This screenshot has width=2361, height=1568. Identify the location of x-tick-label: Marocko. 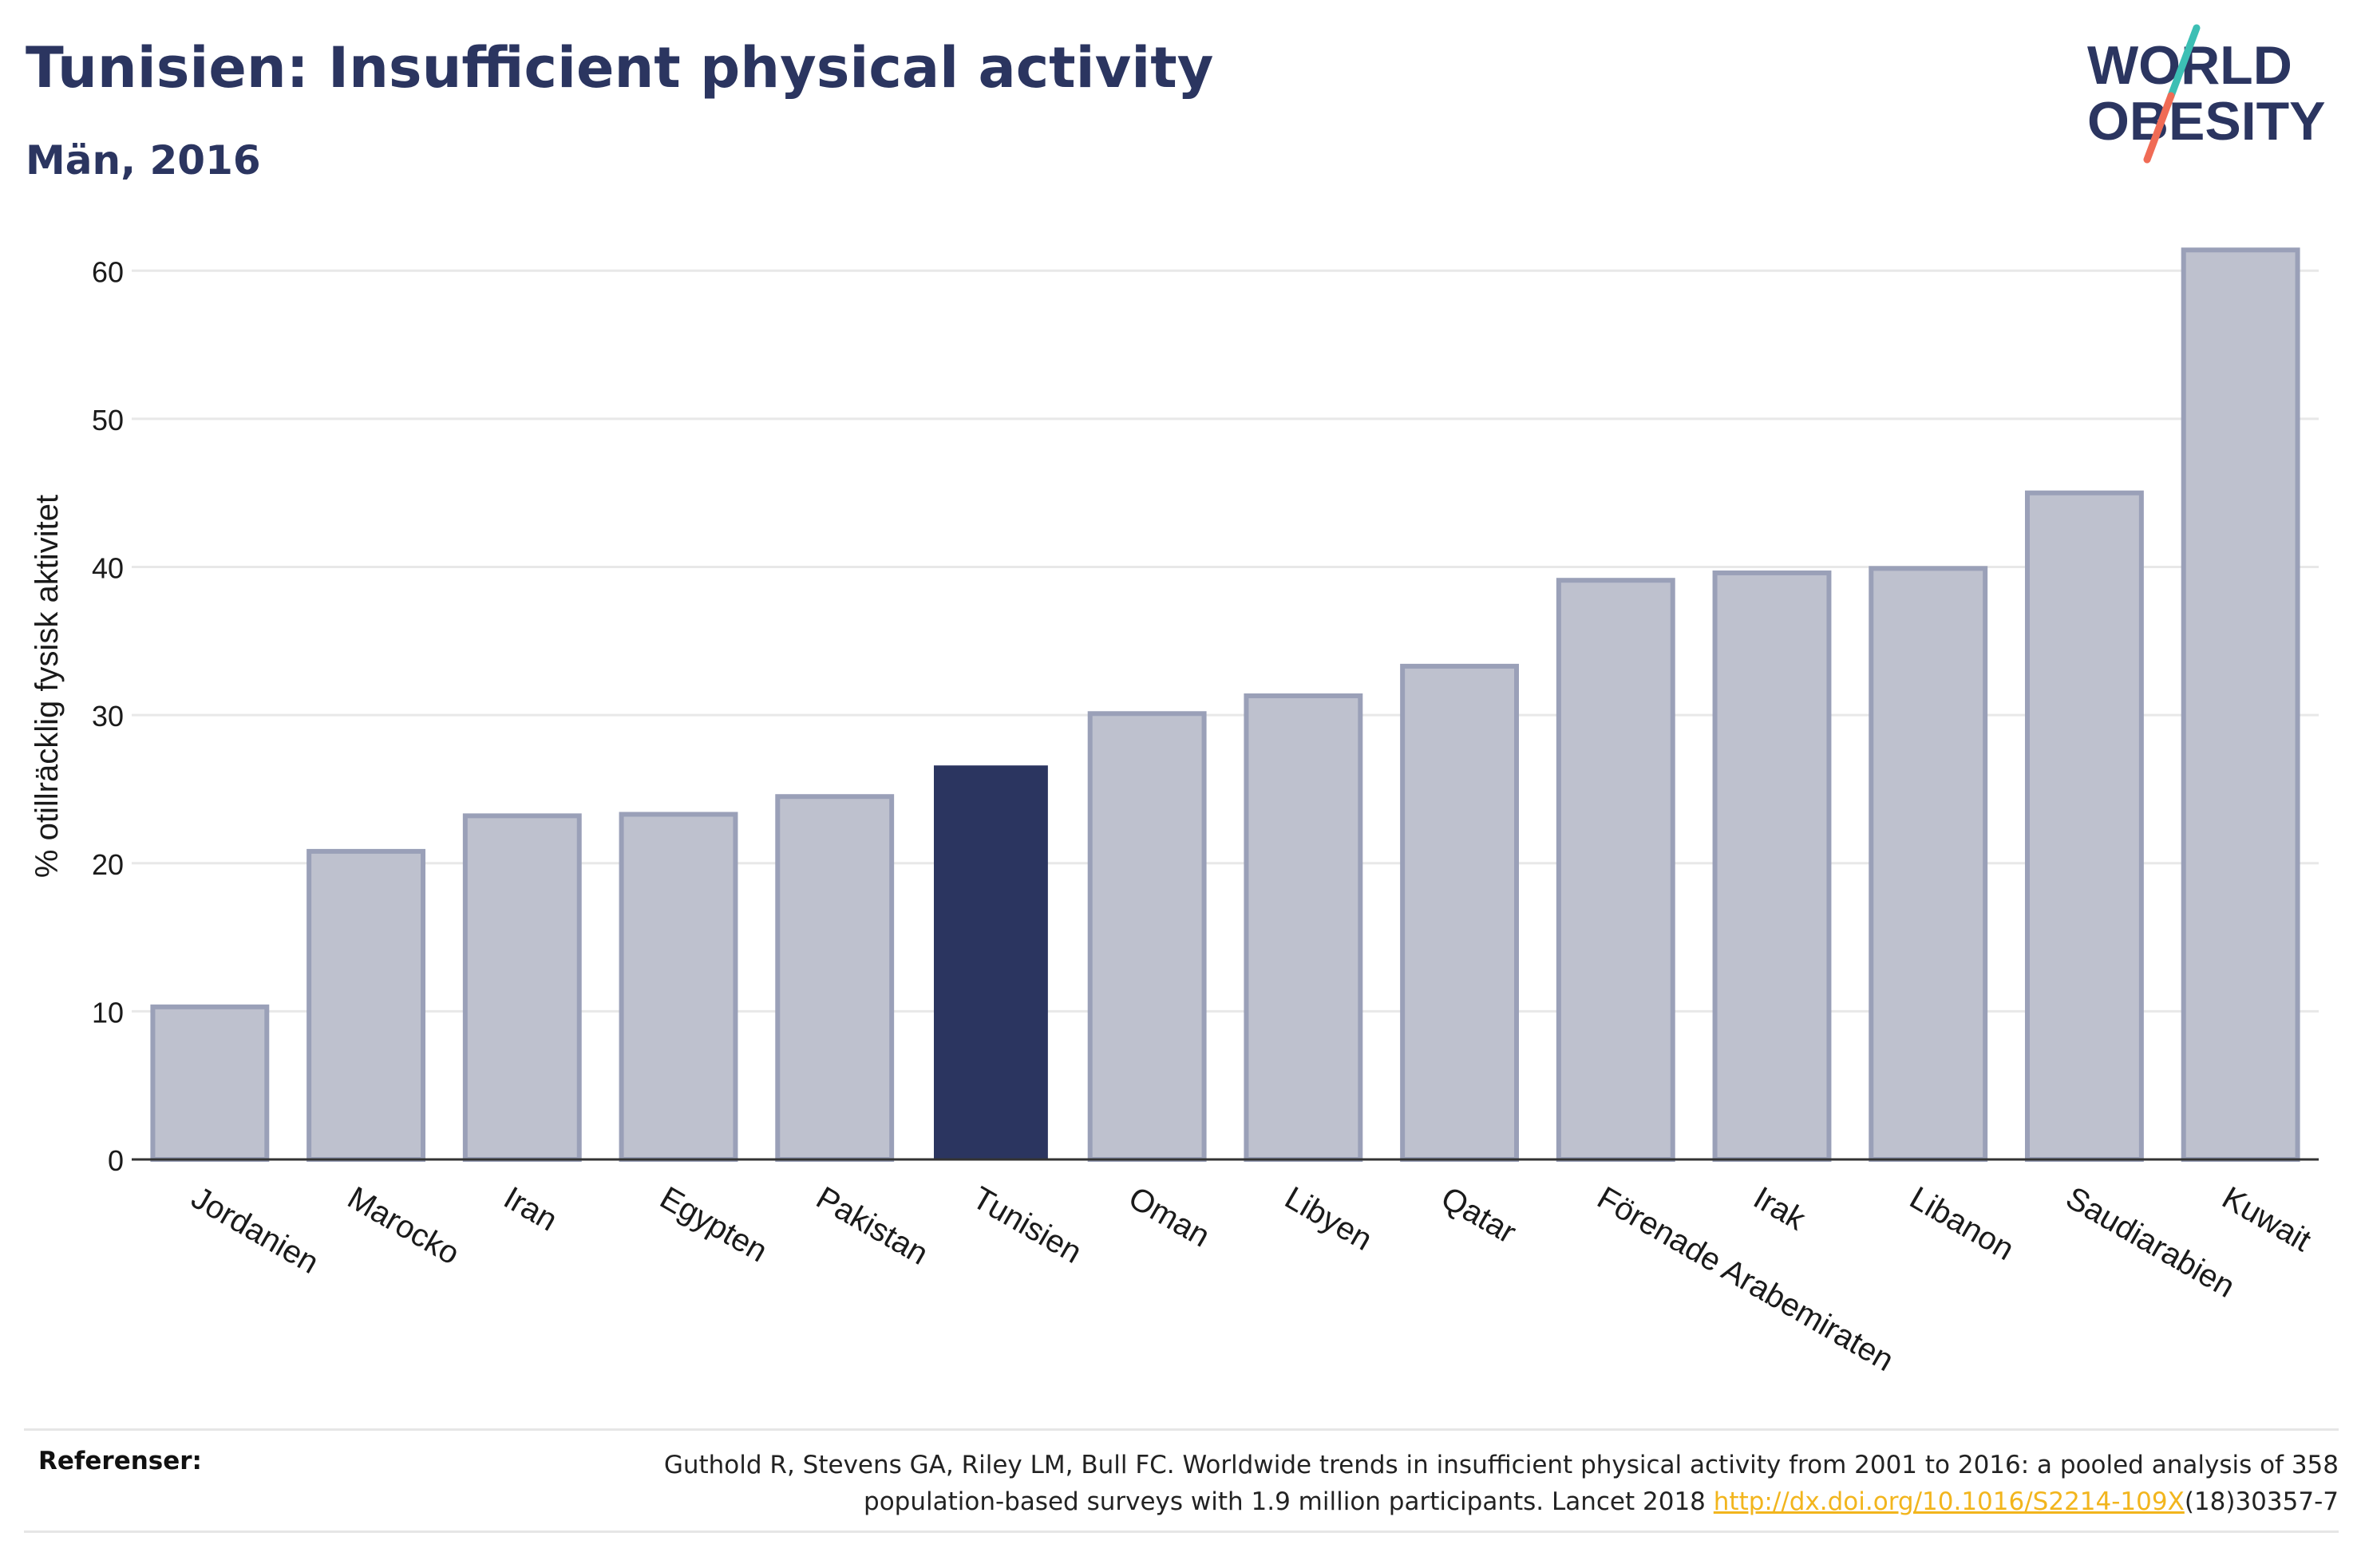
(403, 1226).